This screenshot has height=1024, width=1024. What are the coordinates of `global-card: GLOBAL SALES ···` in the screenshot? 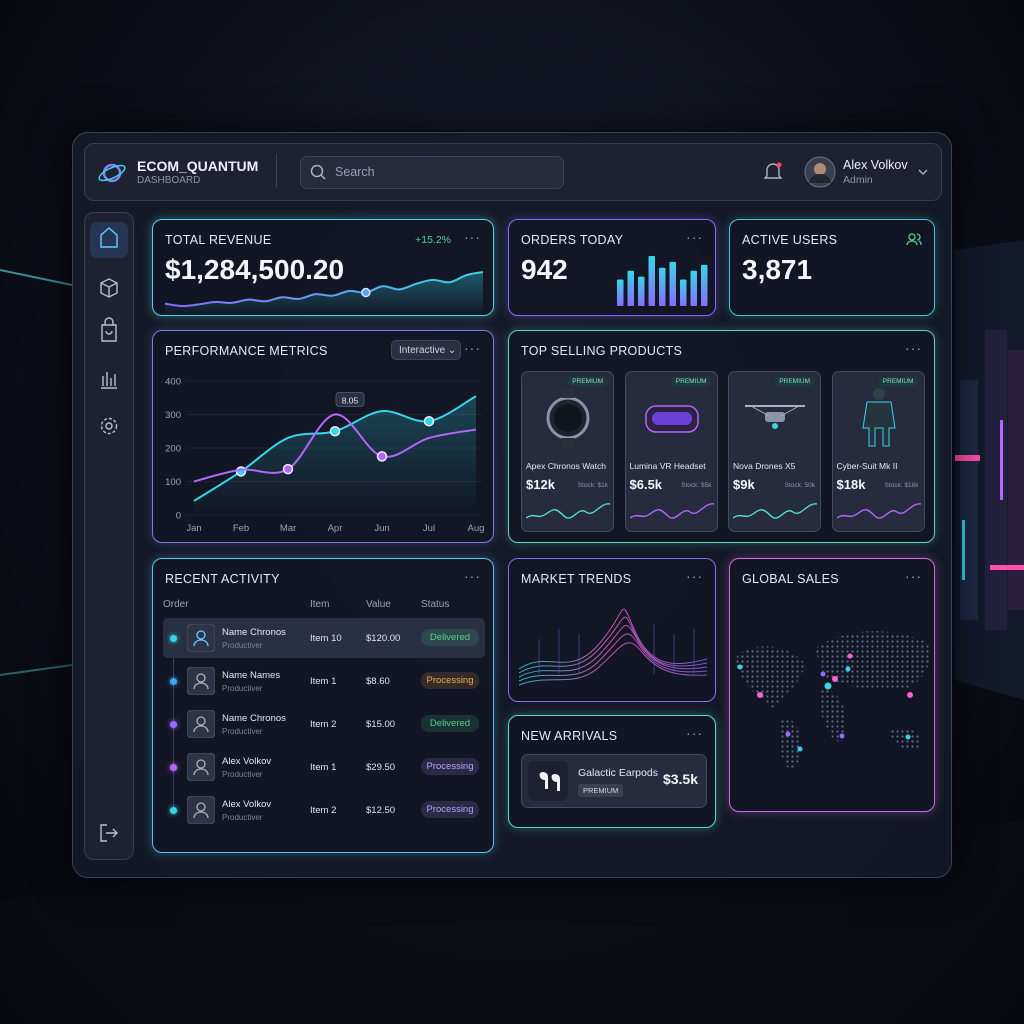 It's located at (832, 685).